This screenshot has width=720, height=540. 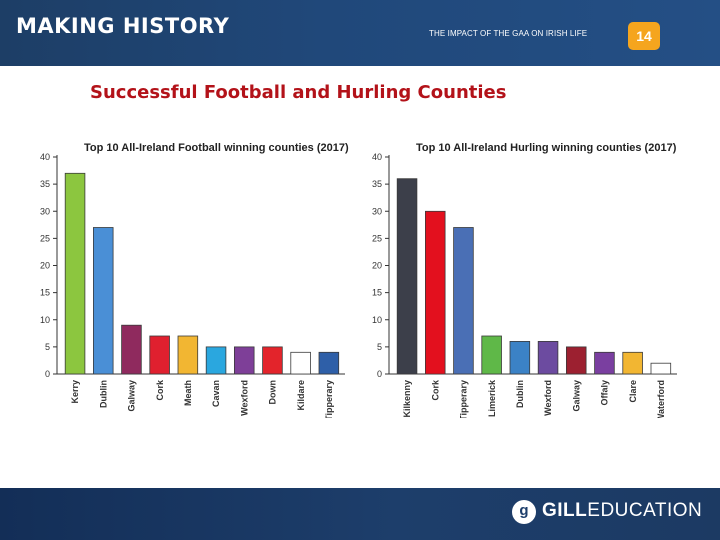 What do you see at coordinates (492, 398) in the screenshot?
I see `hurling-category-label: Limerick` at bounding box center [492, 398].